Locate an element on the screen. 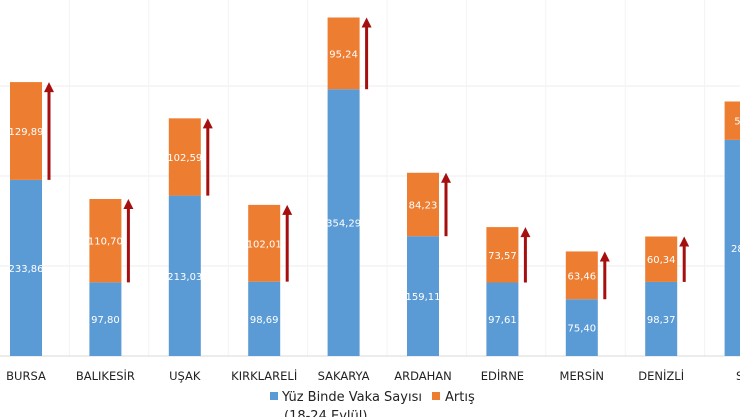 This screenshot has height=417, width=740. legend-label-vaka-line2: (18-24 Eylül) is located at coordinates (325, 413).